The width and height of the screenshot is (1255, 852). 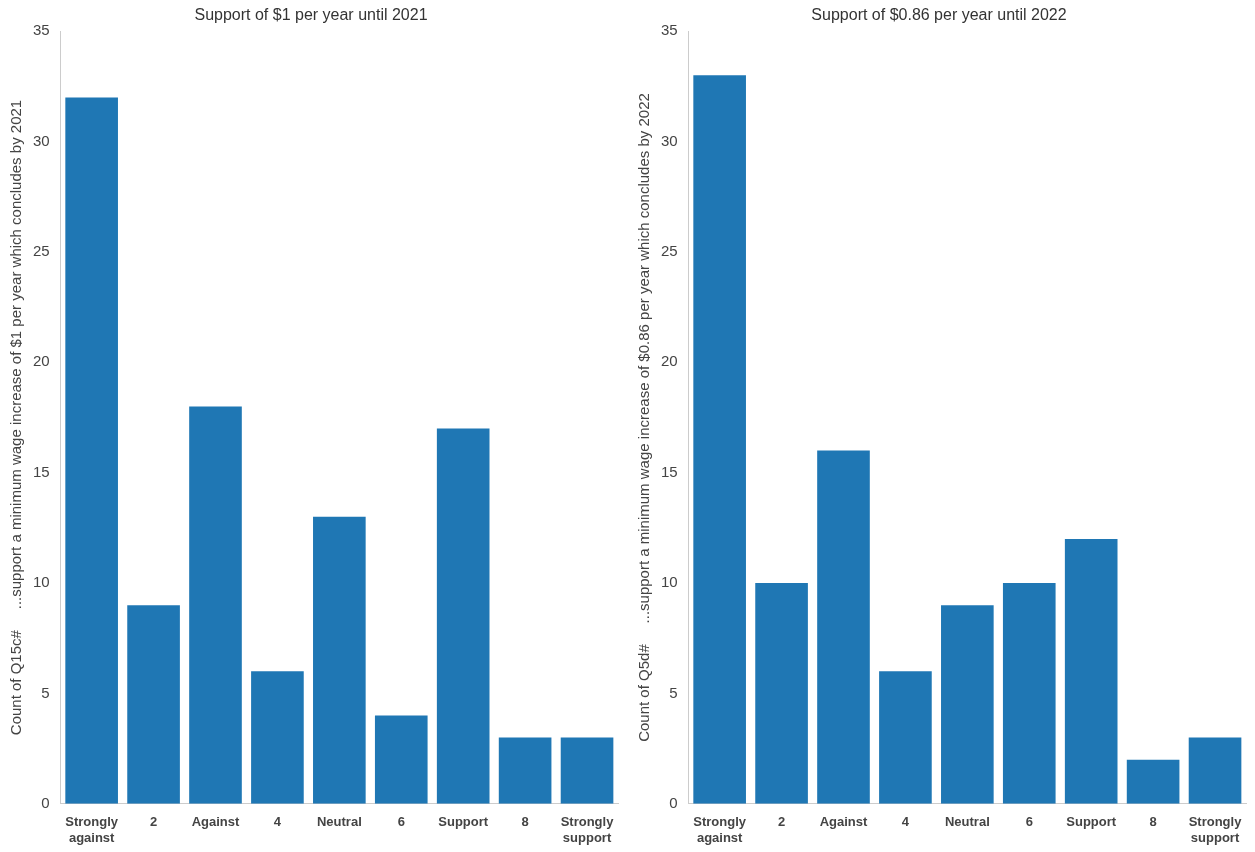 What do you see at coordinates (644, 417) in the screenshot?
I see `y-axis-title: Count of Q5d# ...support a minimum wage increase of $0.86 per year which concludes by 2022` at bounding box center [644, 417].